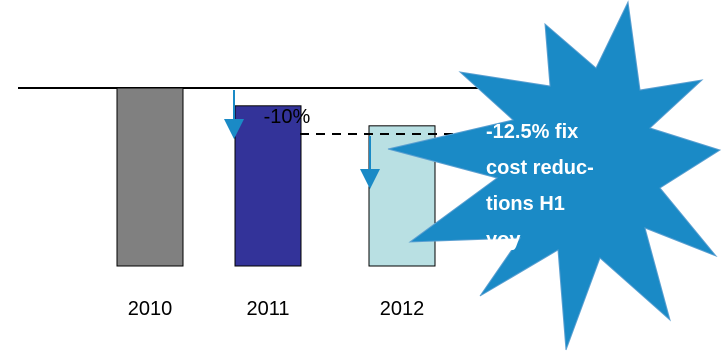  Describe the element at coordinates (402, 309) in the screenshot. I see `x-tick-2012: 2012` at that location.